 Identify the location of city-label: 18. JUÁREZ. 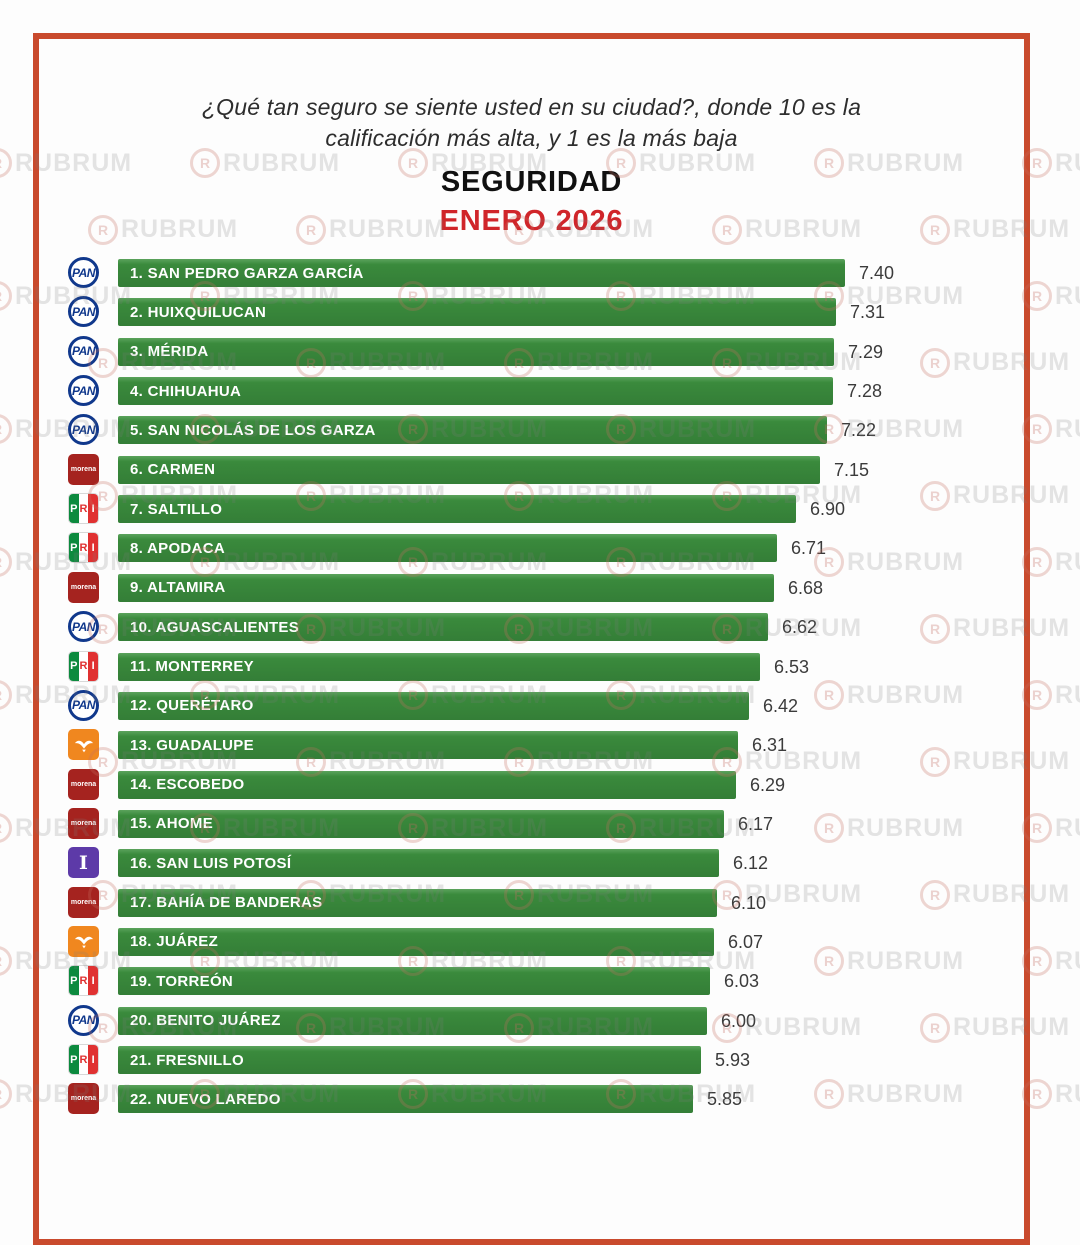
(174, 942).